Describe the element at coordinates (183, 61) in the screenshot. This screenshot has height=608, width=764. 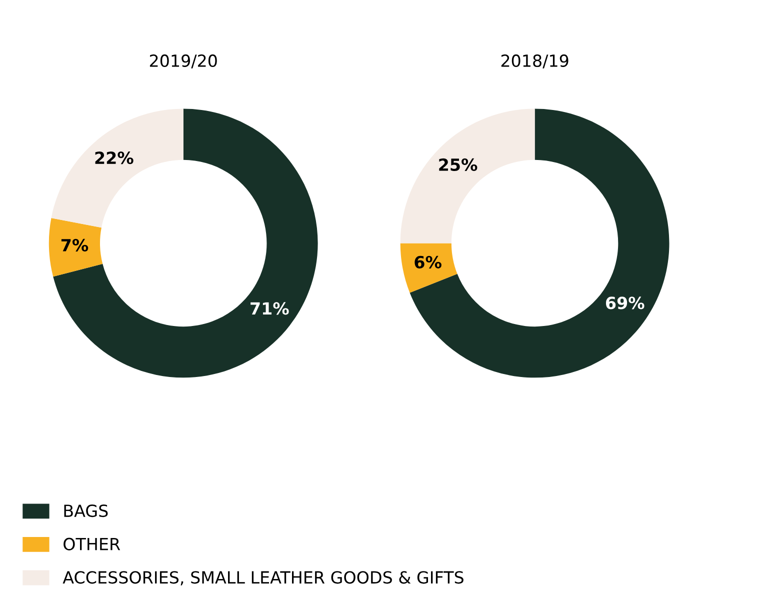
I see `chart-title: 2019/20` at that location.